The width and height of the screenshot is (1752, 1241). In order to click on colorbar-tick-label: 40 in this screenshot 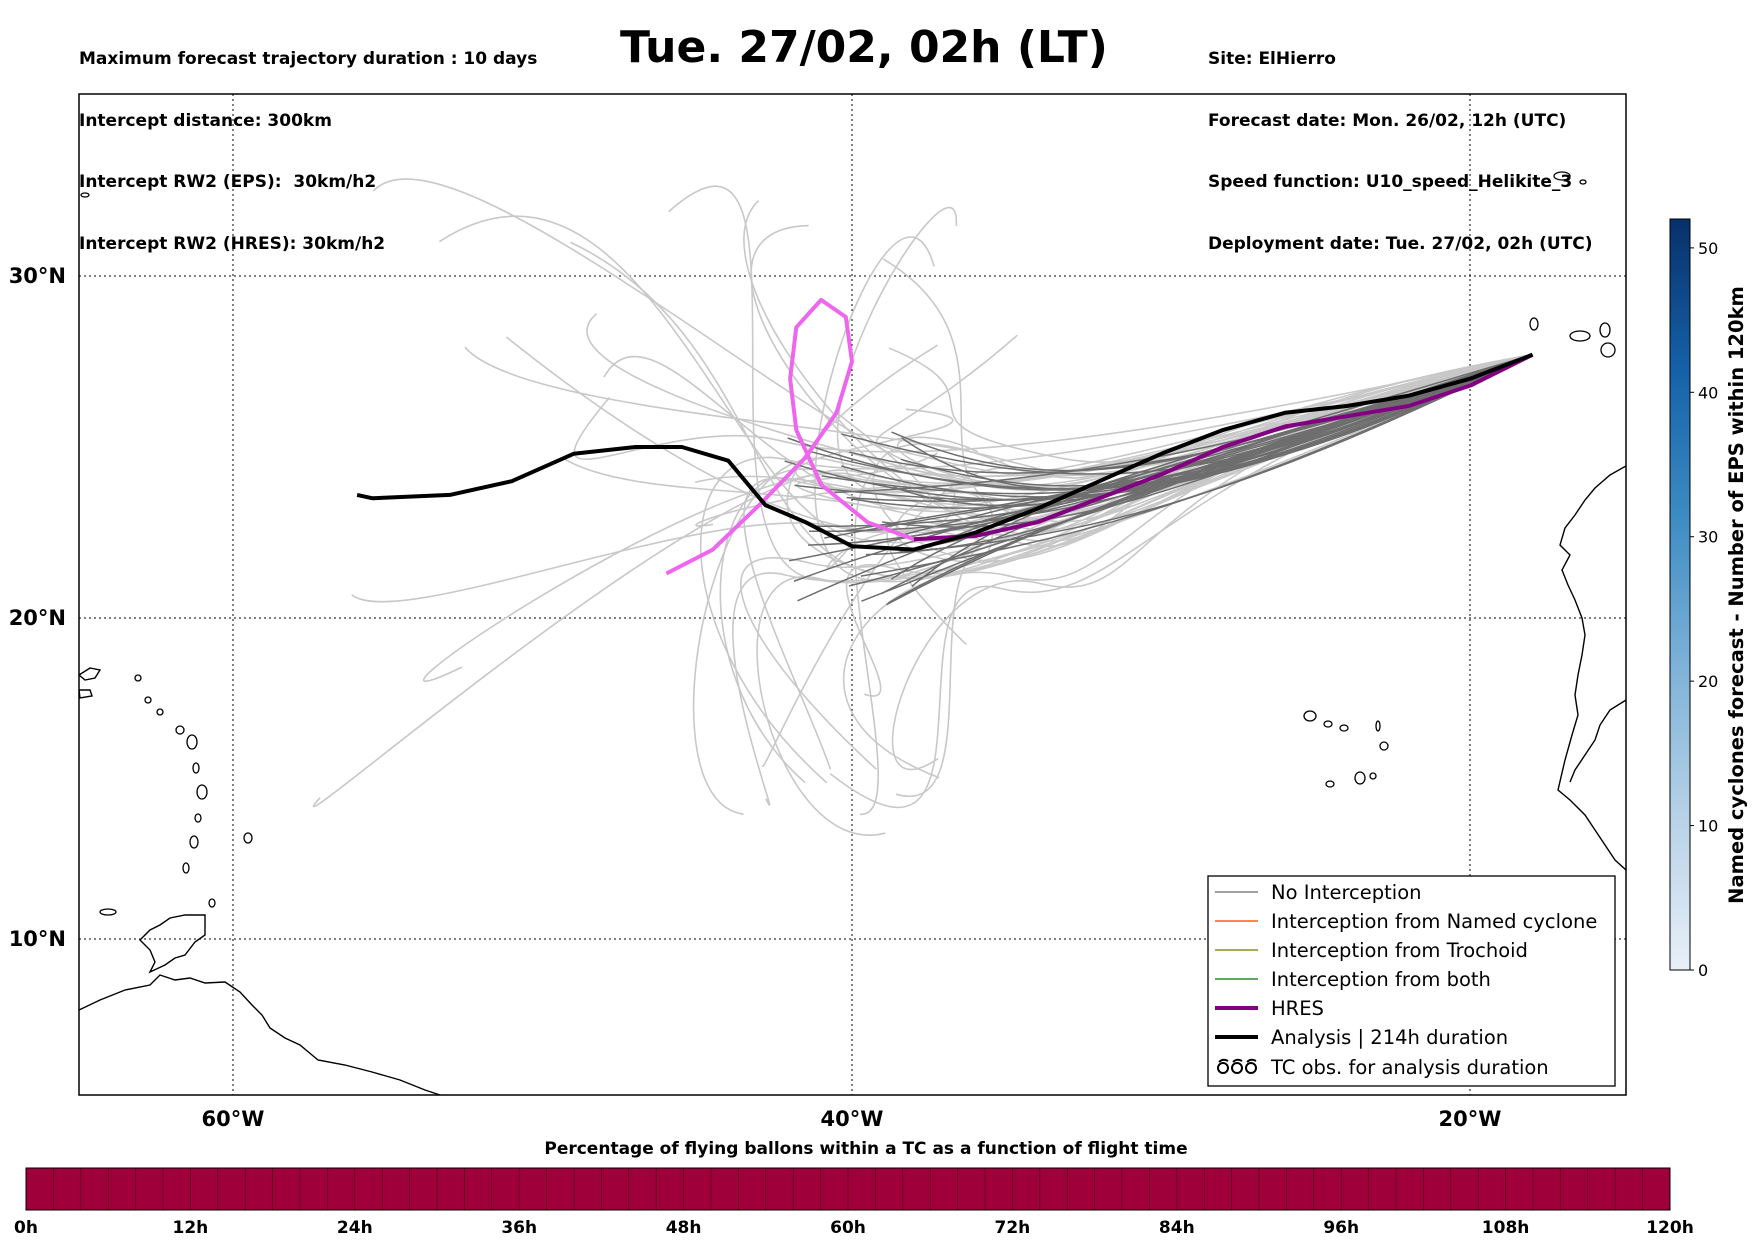, I will do `click(1708, 392)`.